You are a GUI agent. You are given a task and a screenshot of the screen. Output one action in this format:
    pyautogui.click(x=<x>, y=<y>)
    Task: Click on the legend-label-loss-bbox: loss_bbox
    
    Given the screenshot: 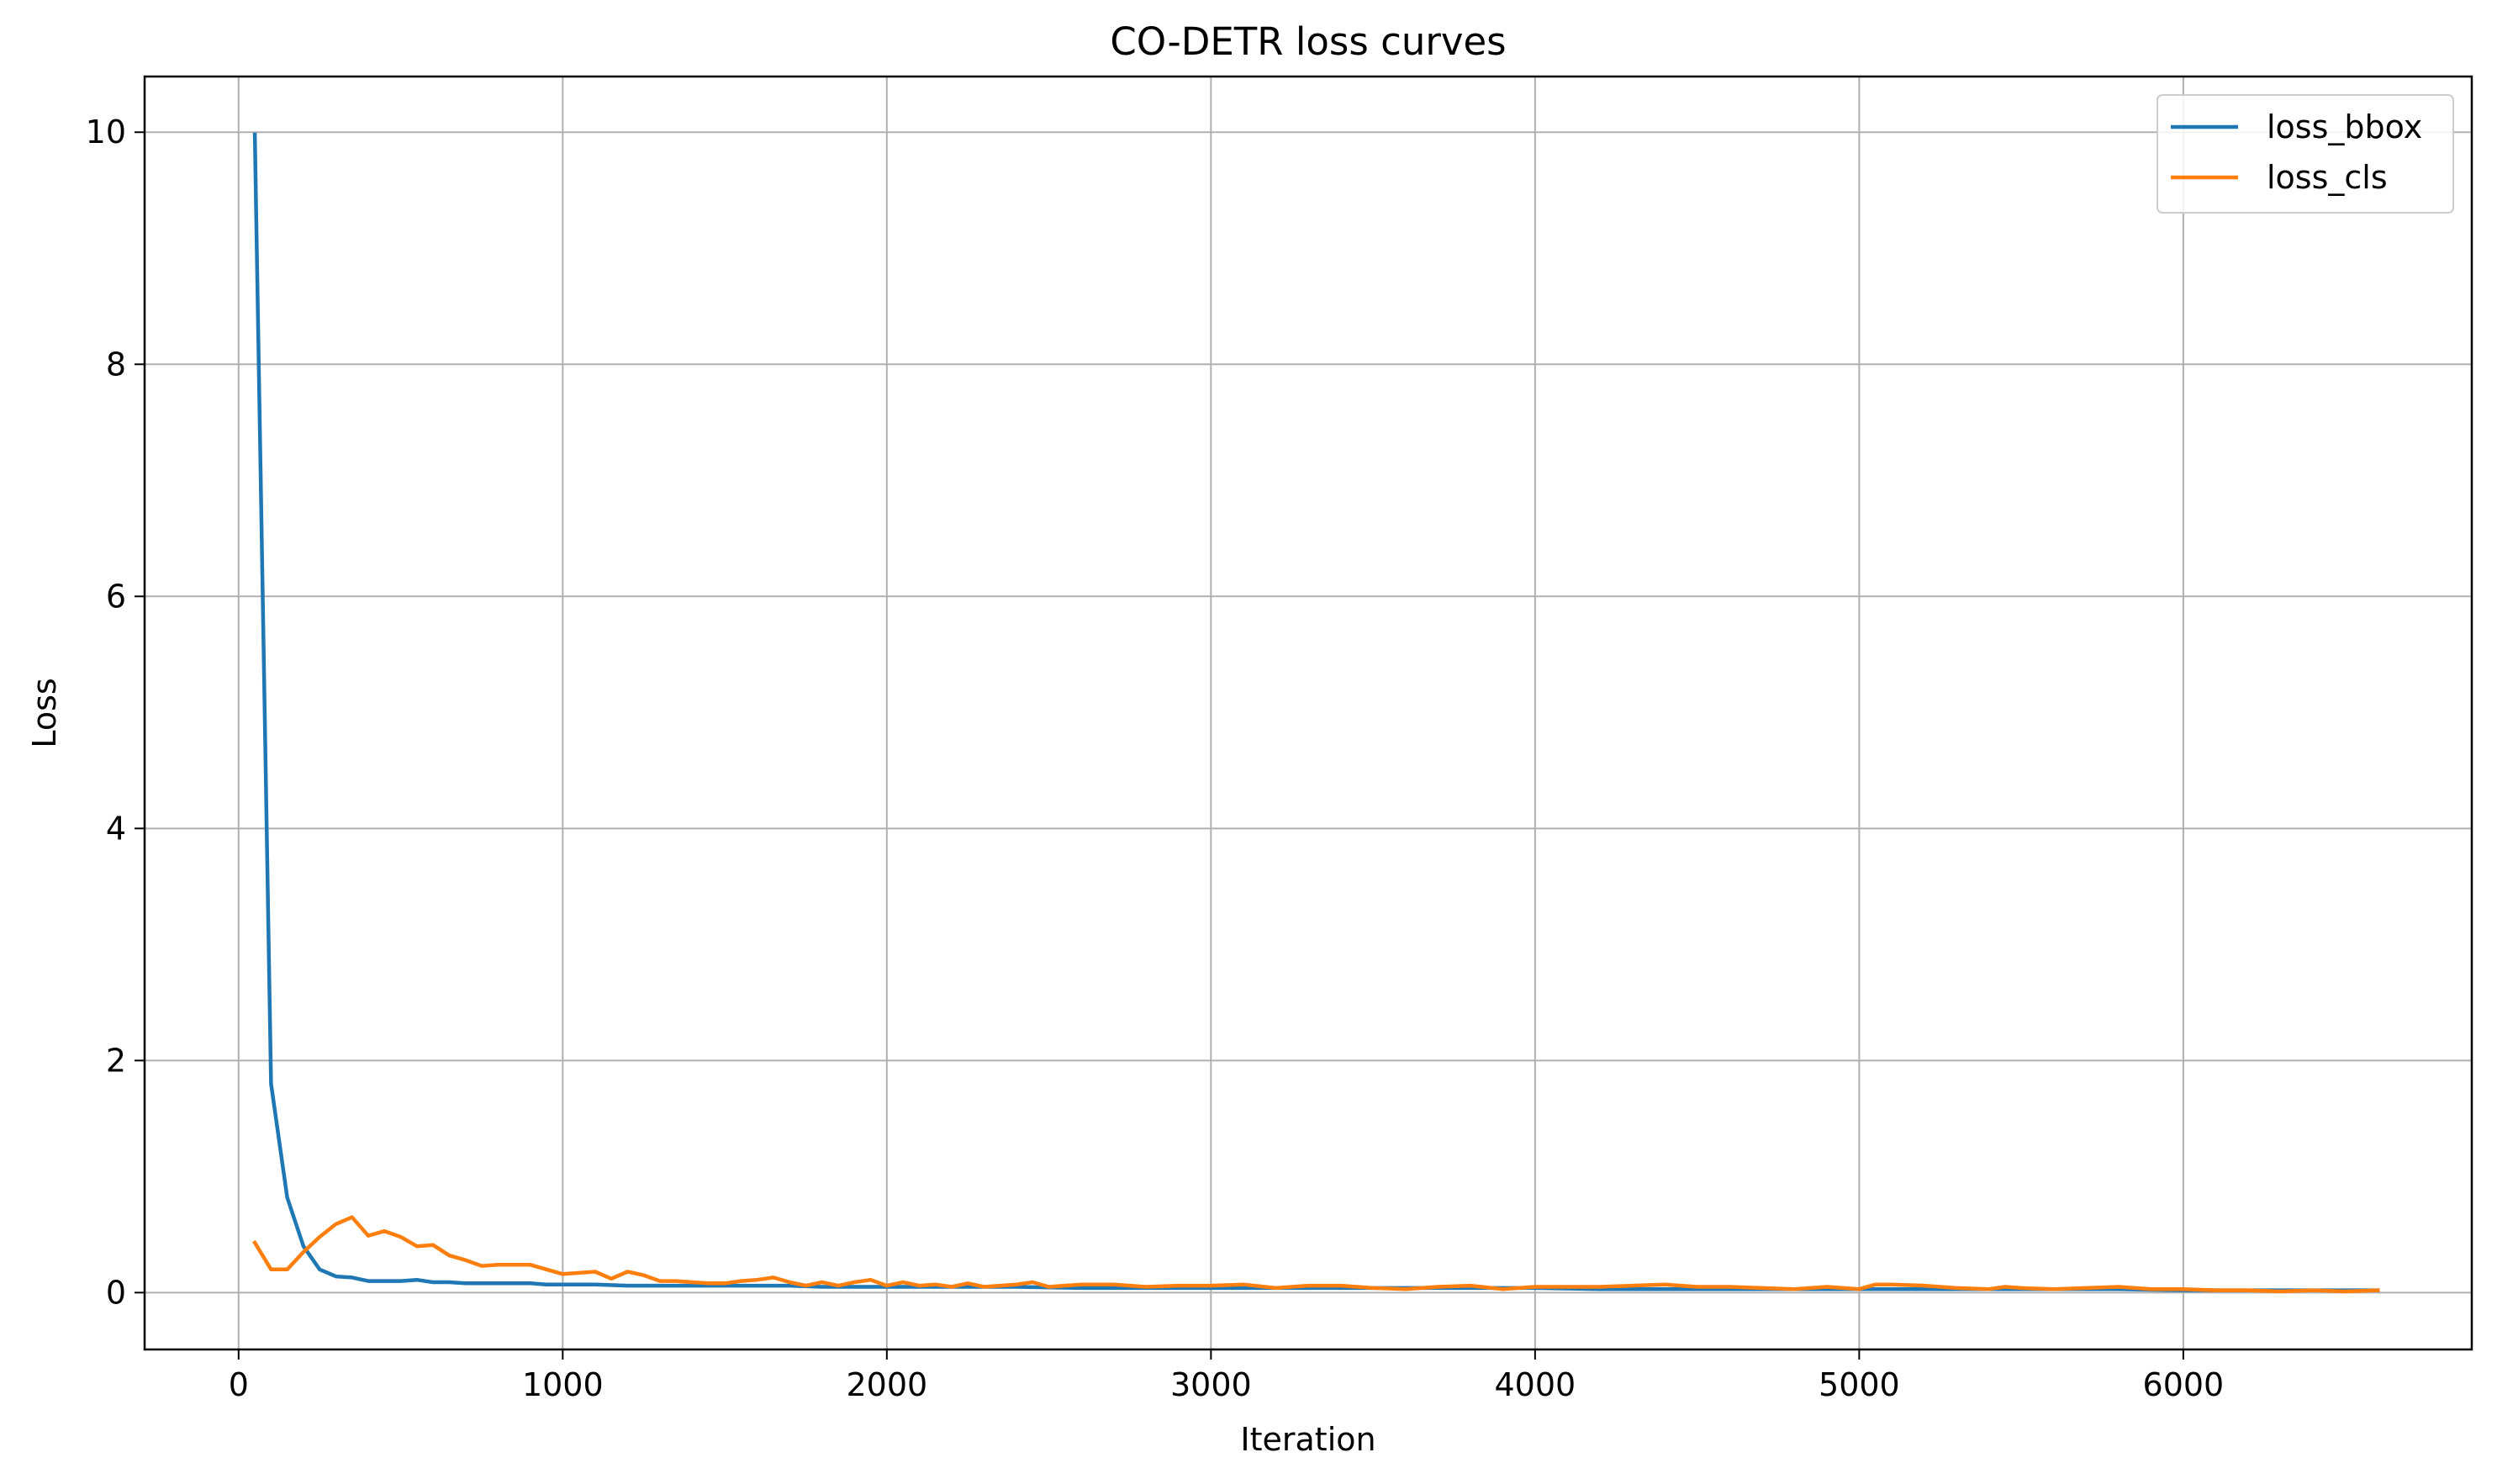 What is the action you would take?
    pyautogui.click(x=2344, y=126)
    